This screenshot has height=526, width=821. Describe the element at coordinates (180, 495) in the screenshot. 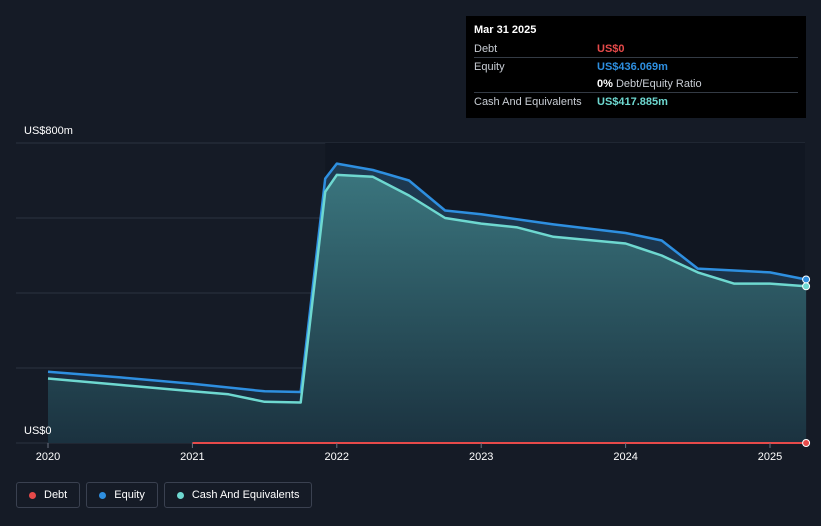

I see `cash-dot-icon` at that location.